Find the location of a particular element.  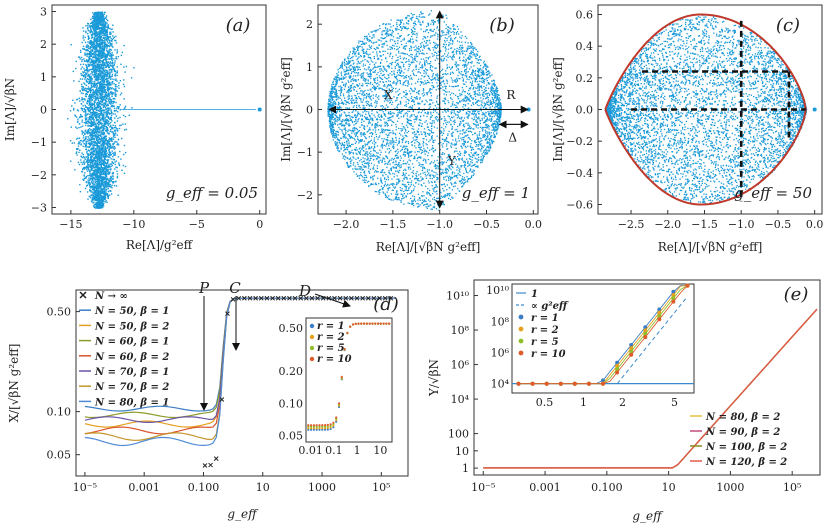

ytick-label: −1 is located at coordinates (39, 142).